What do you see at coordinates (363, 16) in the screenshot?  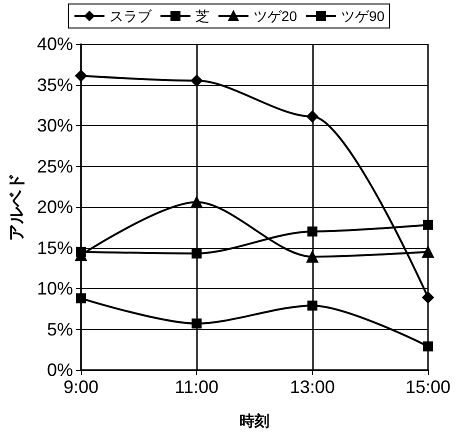 I see `legend-label: ツゲ90` at bounding box center [363, 16].